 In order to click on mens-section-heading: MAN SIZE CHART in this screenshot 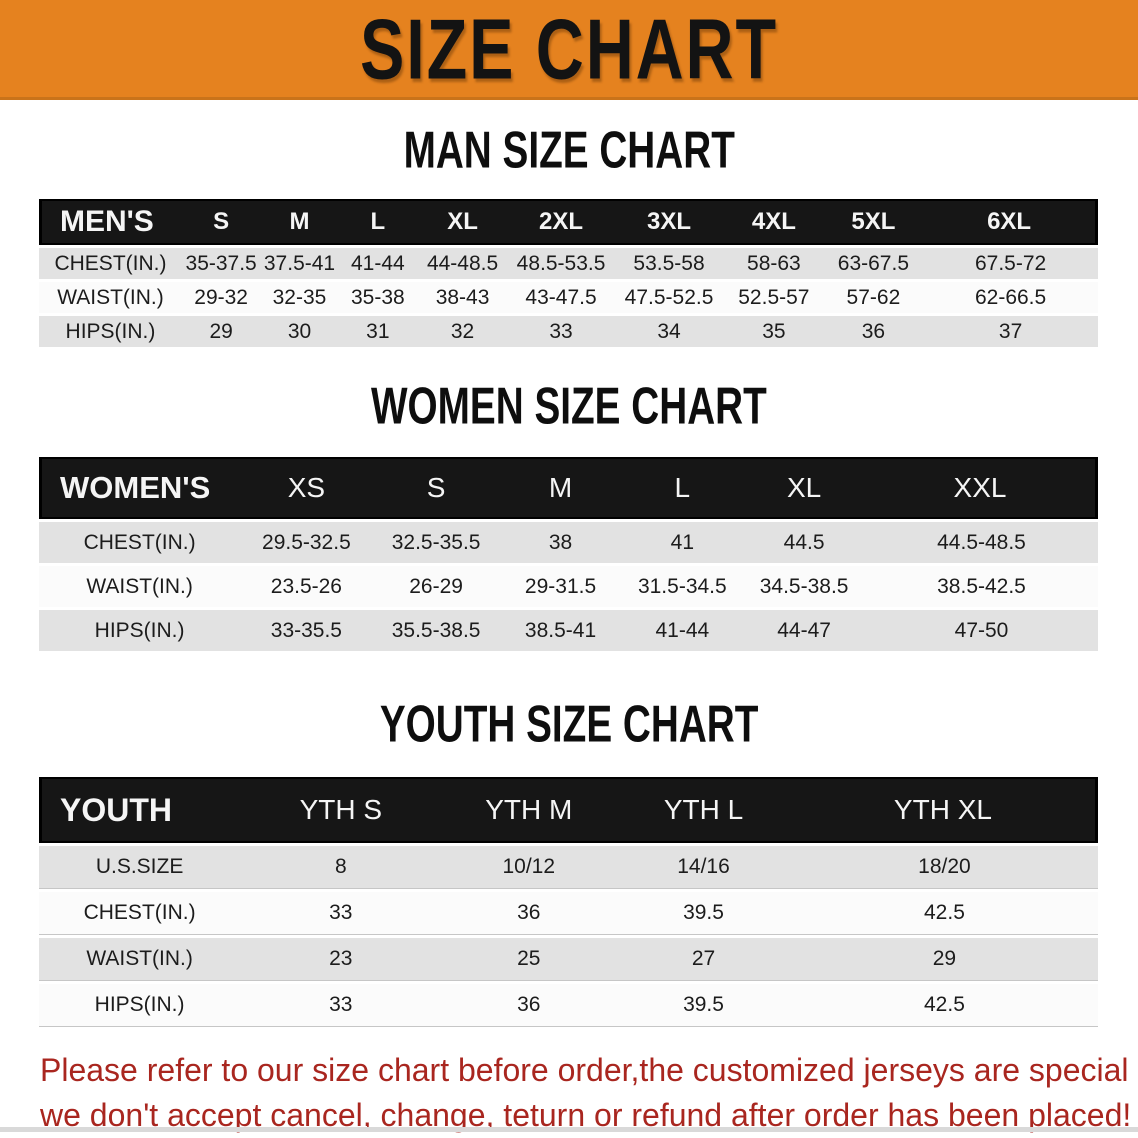, I will do `click(569, 150)`.